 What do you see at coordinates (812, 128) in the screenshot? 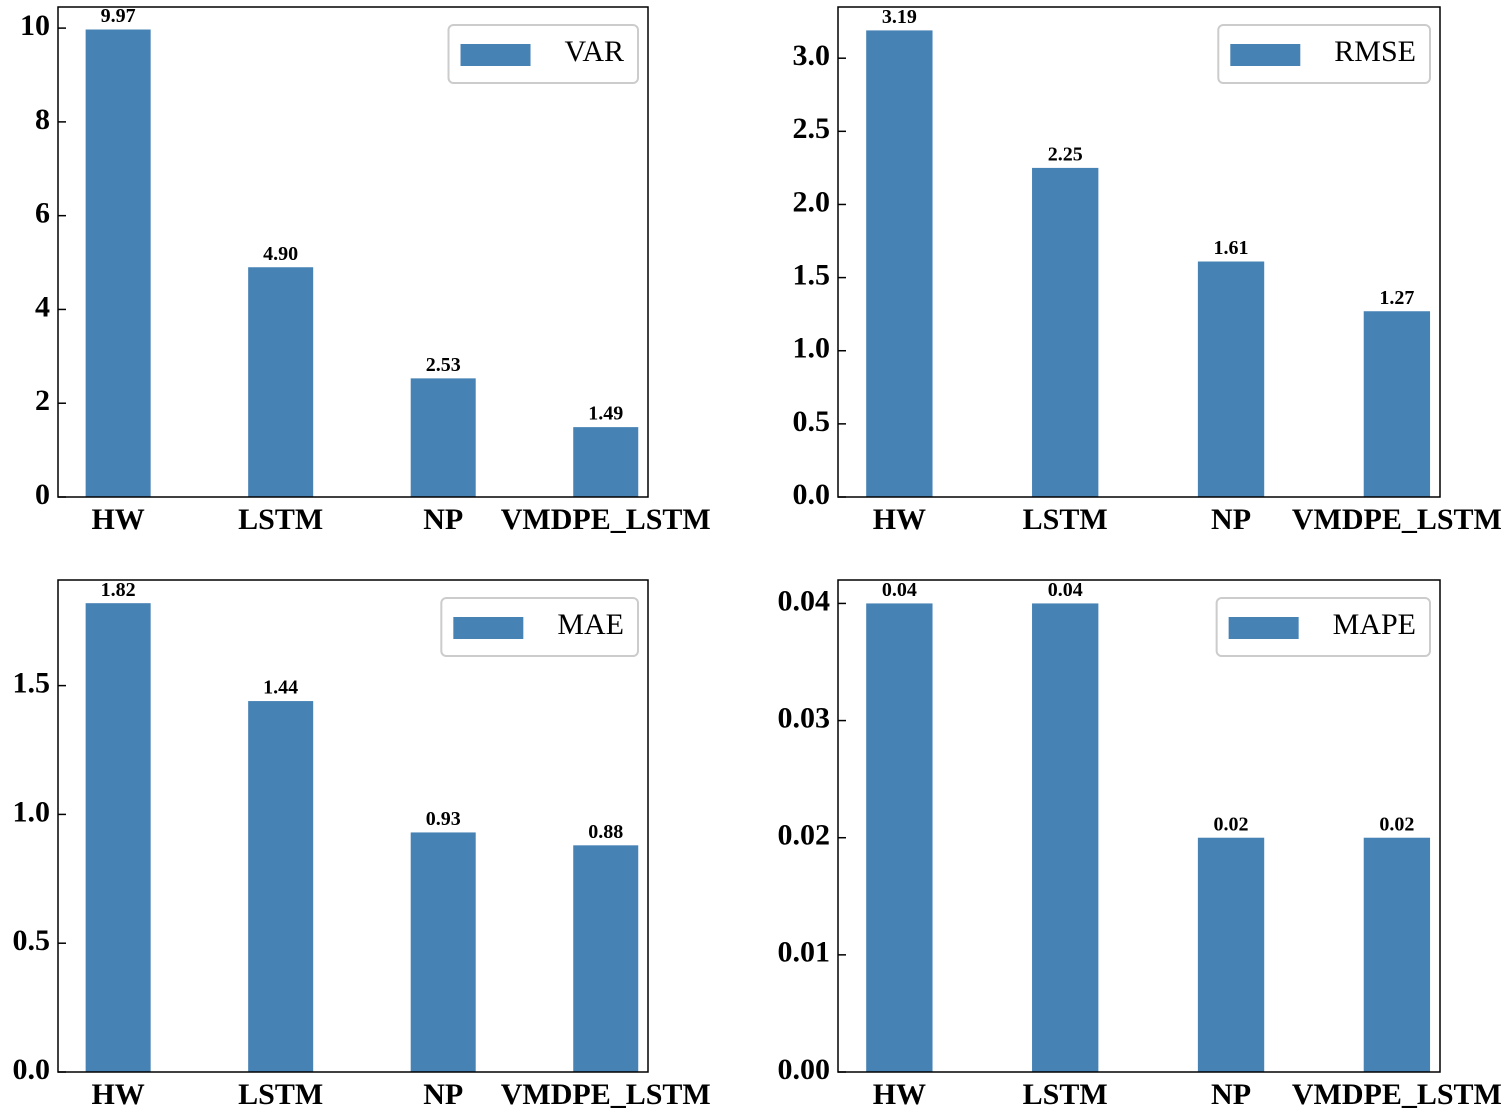
I see `y-tick-label: 2.5` at bounding box center [812, 128].